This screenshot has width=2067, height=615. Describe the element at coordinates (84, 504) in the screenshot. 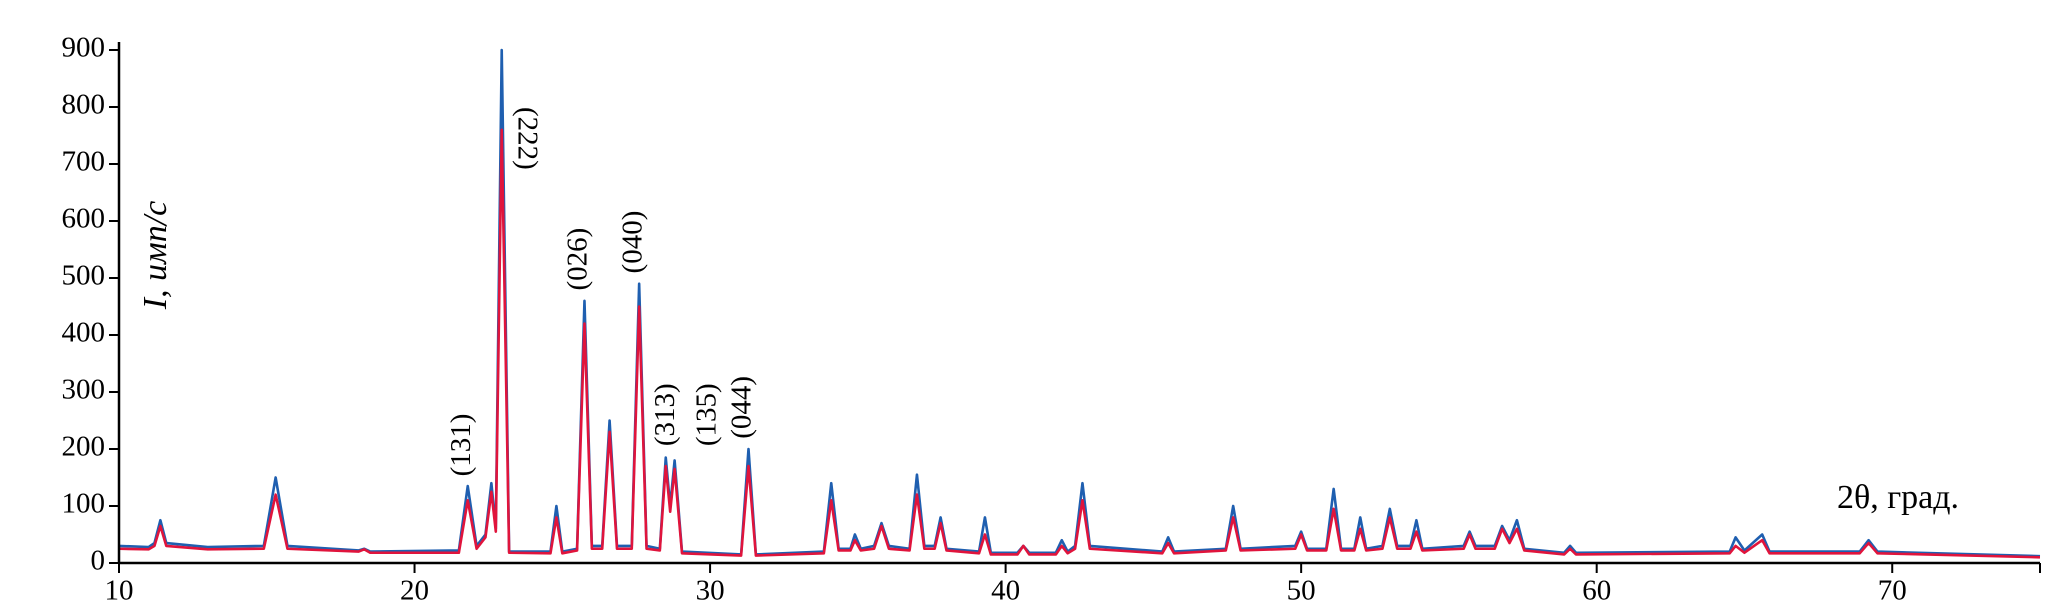

I see `y-tick-label: 100` at that location.